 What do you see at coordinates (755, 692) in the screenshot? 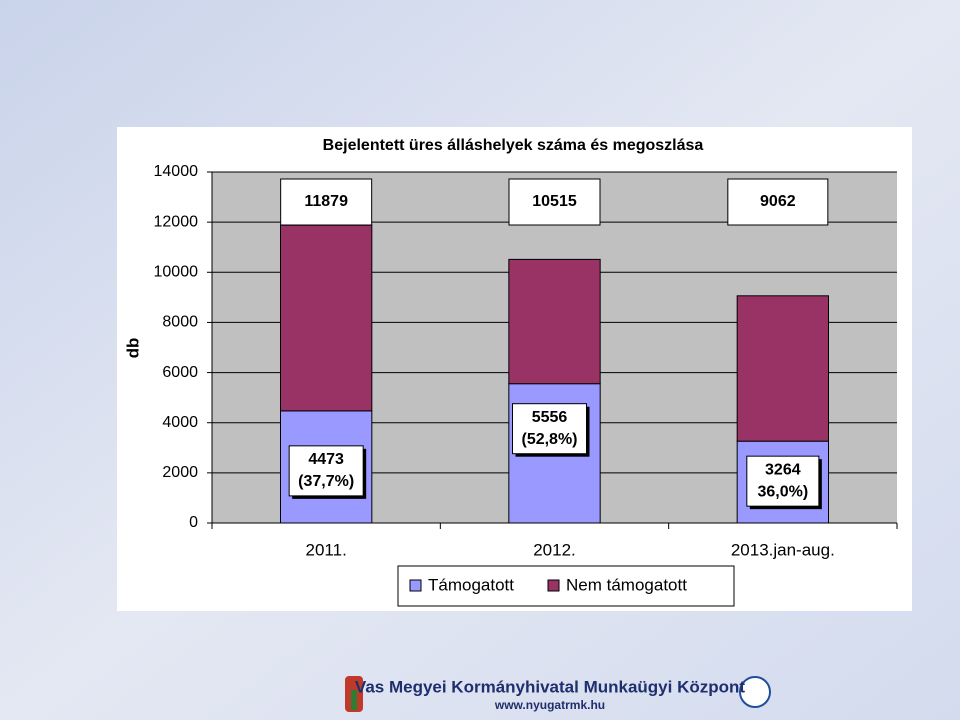
I see `nfsz-logo` at bounding box center [755, 692].